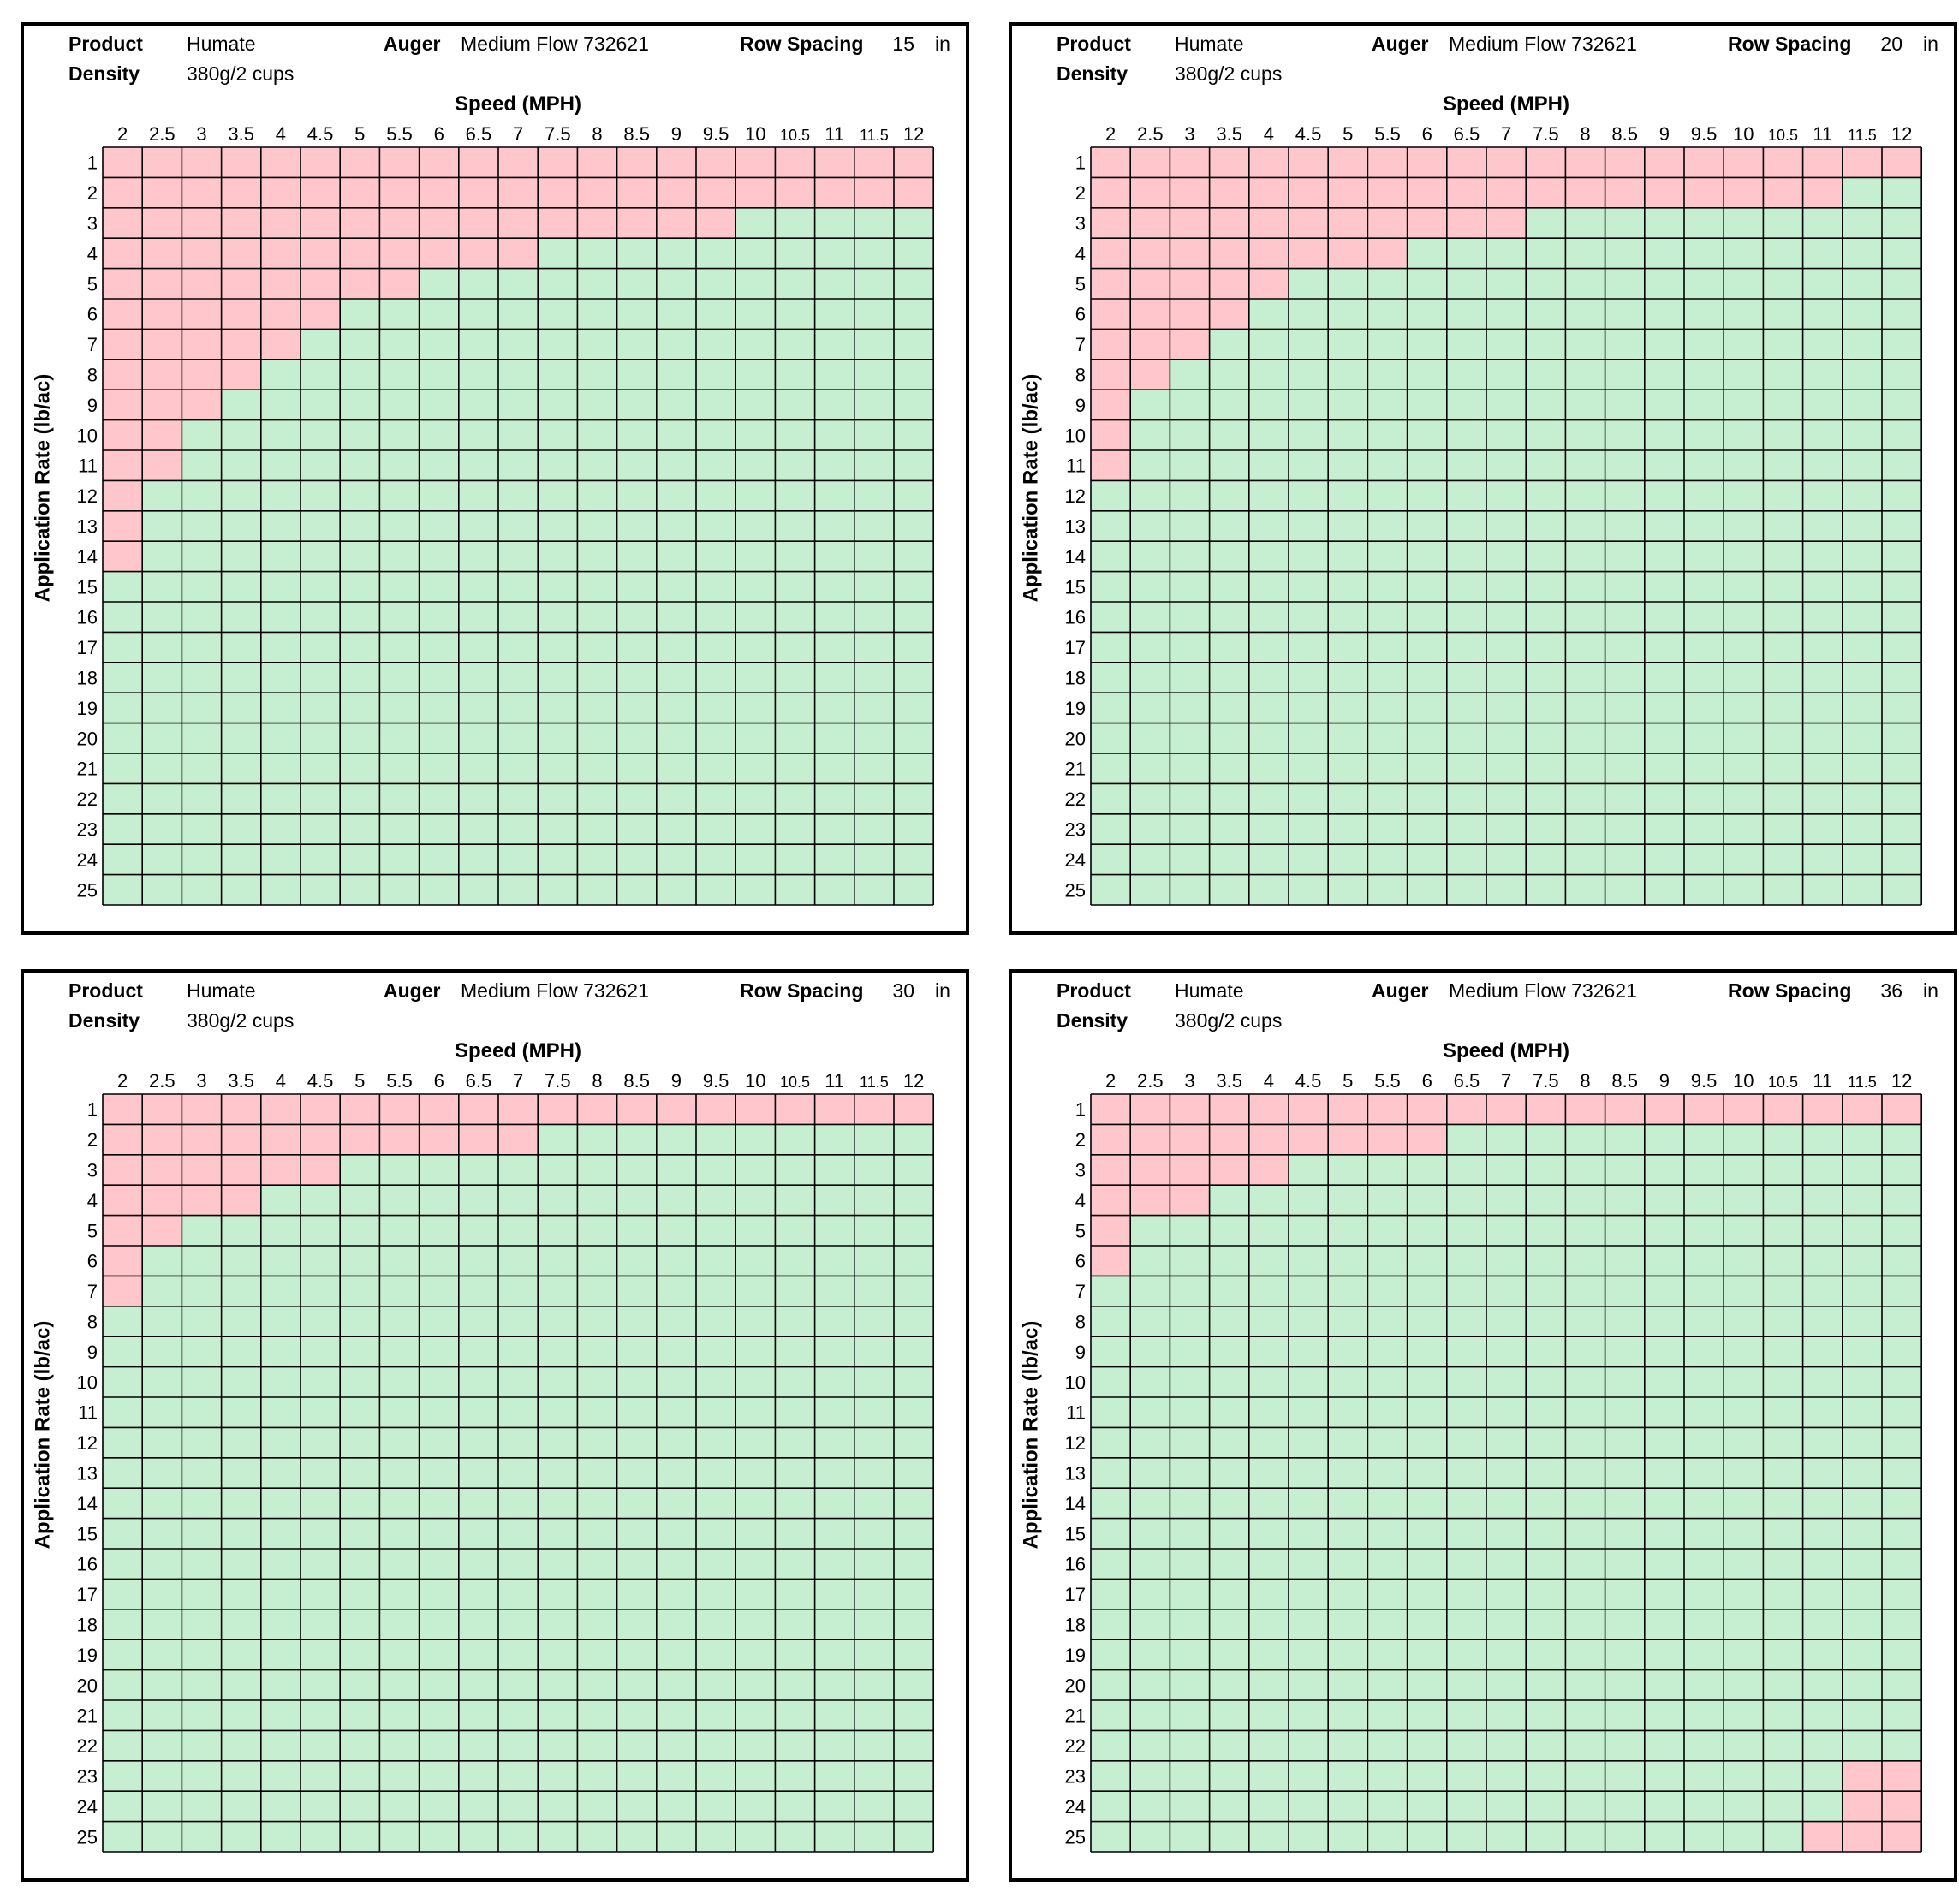 This screenshot has width=1959, height=1904. Describe the element at coordinates (1080, 1110) in the screenshot. I see `y-tick-label: 1` at that location.